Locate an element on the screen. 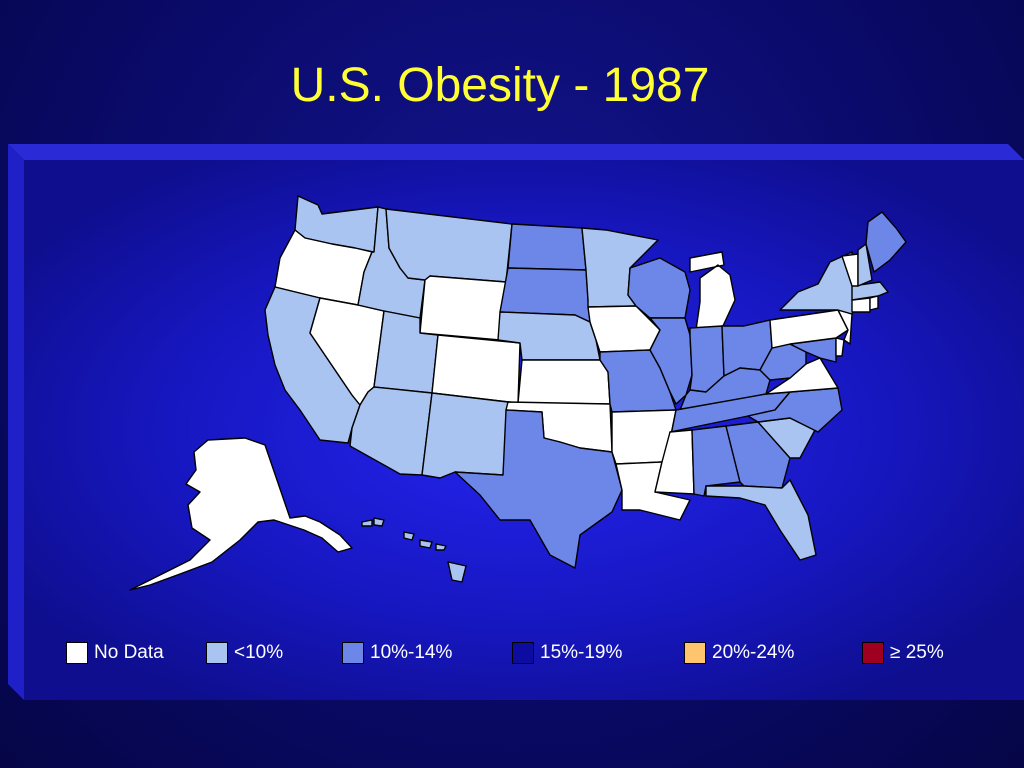  legend-item-10-14: 10%-14% is located at coordinates (397, 653).